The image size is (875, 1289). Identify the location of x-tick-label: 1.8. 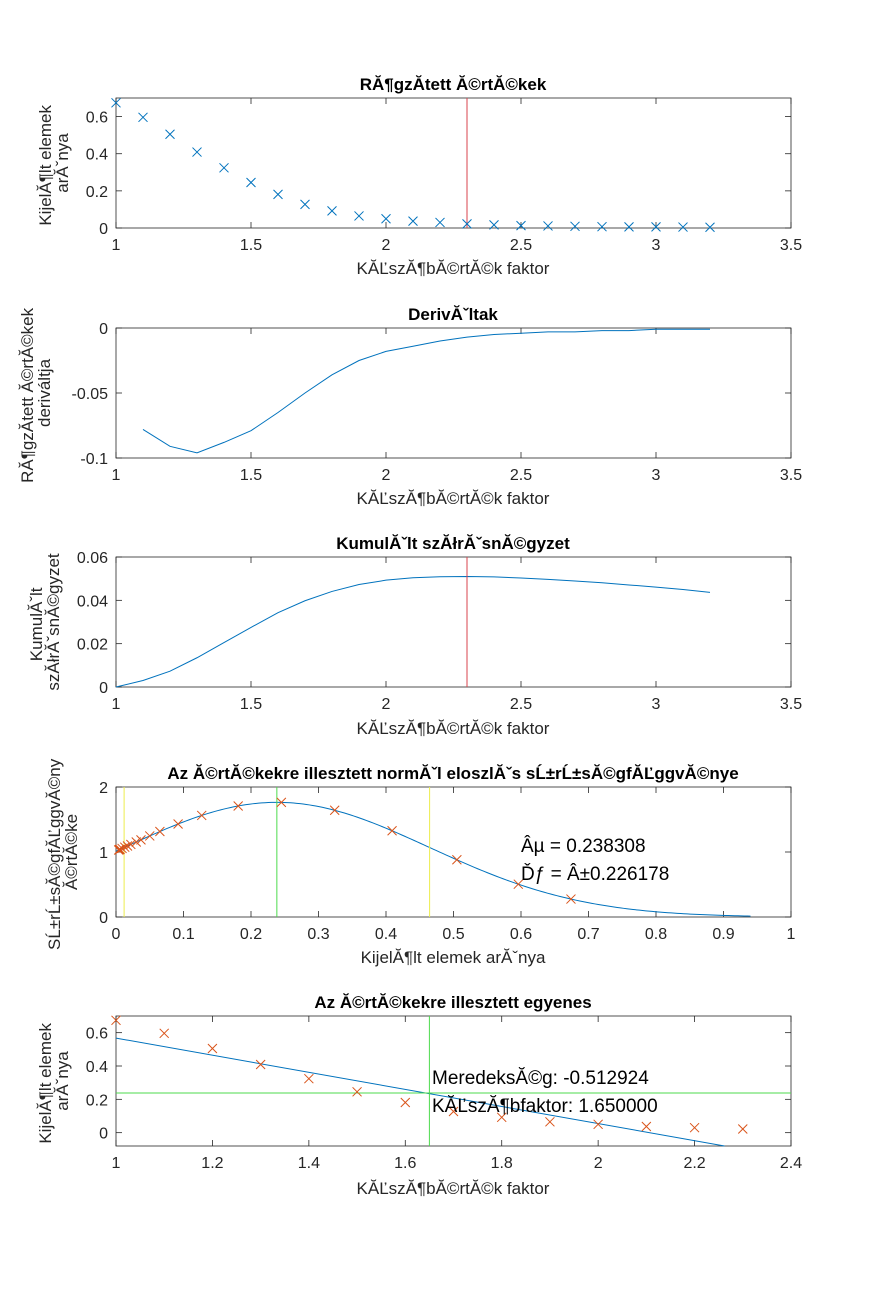
(502, 1163).